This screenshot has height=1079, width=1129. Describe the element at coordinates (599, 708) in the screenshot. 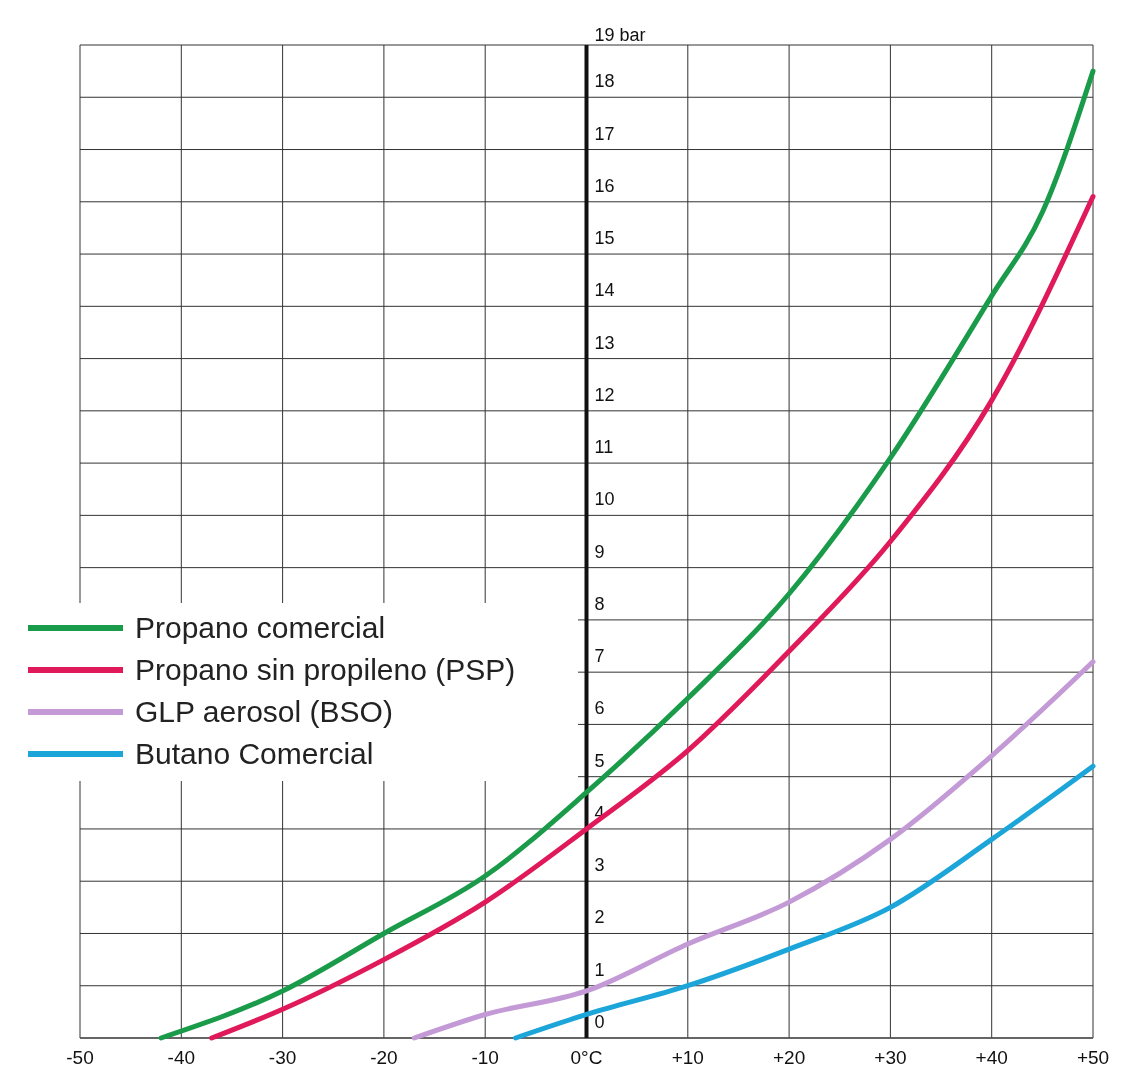

I see `y-tick-label: 6` at that location.